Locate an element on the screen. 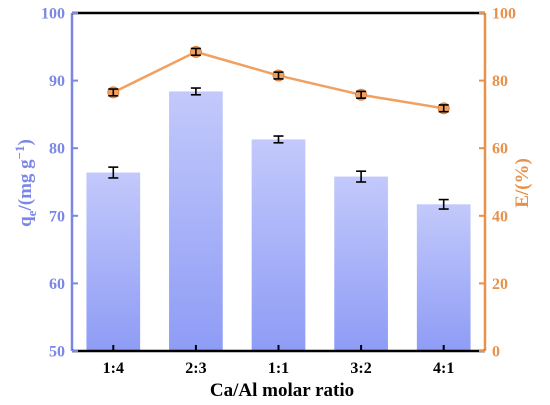  right-axis-title: E/(%) is located at coordinates (522, 183).